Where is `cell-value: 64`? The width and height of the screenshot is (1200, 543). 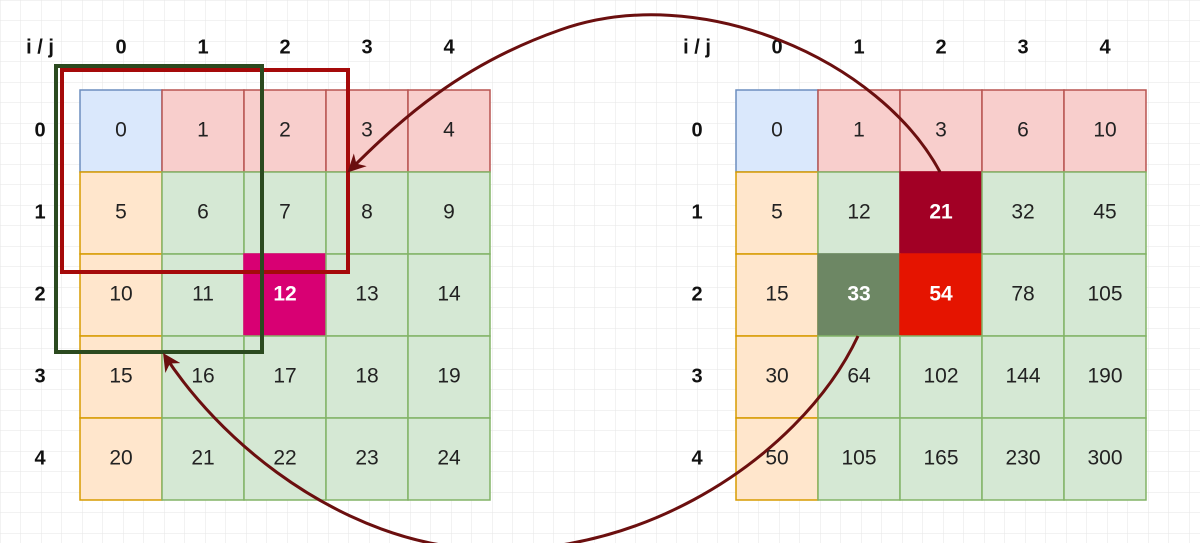
cell-value: 64 is located at coordinates (859, 376).